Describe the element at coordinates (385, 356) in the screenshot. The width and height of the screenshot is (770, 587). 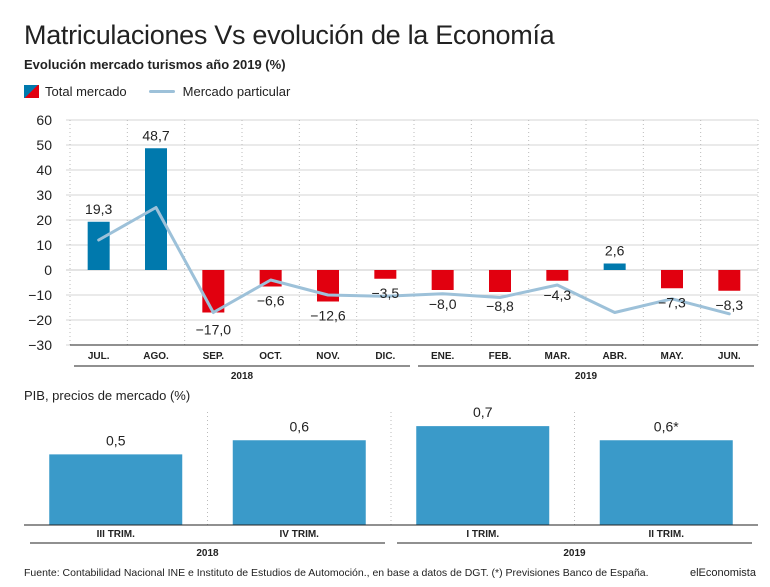
I see `x-tick-label: DIC.` at that location.